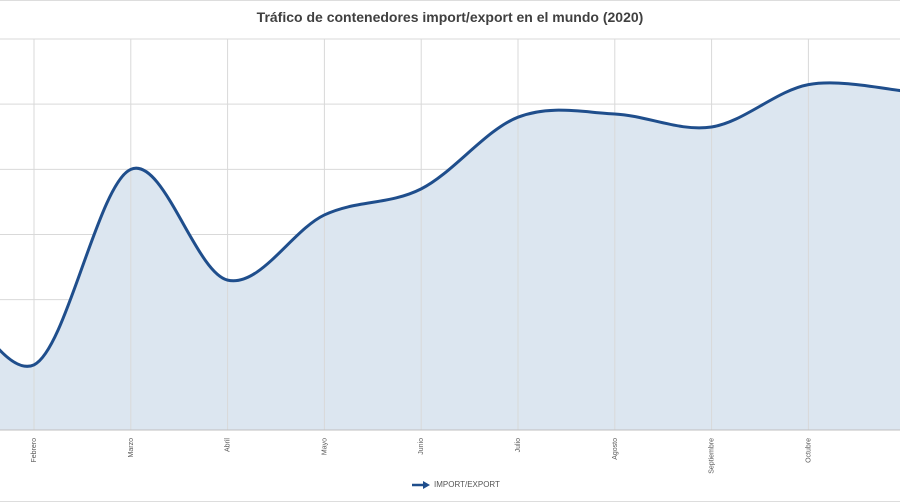 This screenshot has height=502, width=900. I want to click on legend-arrow-icon, so click(421, 484).